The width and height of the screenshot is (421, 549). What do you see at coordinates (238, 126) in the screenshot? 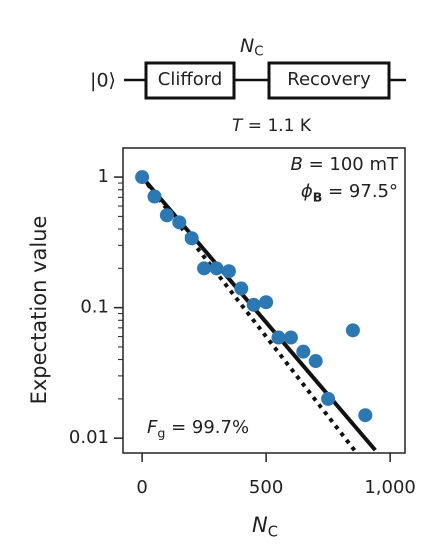
I see `text-part: T` at bounding box center [238, 126].